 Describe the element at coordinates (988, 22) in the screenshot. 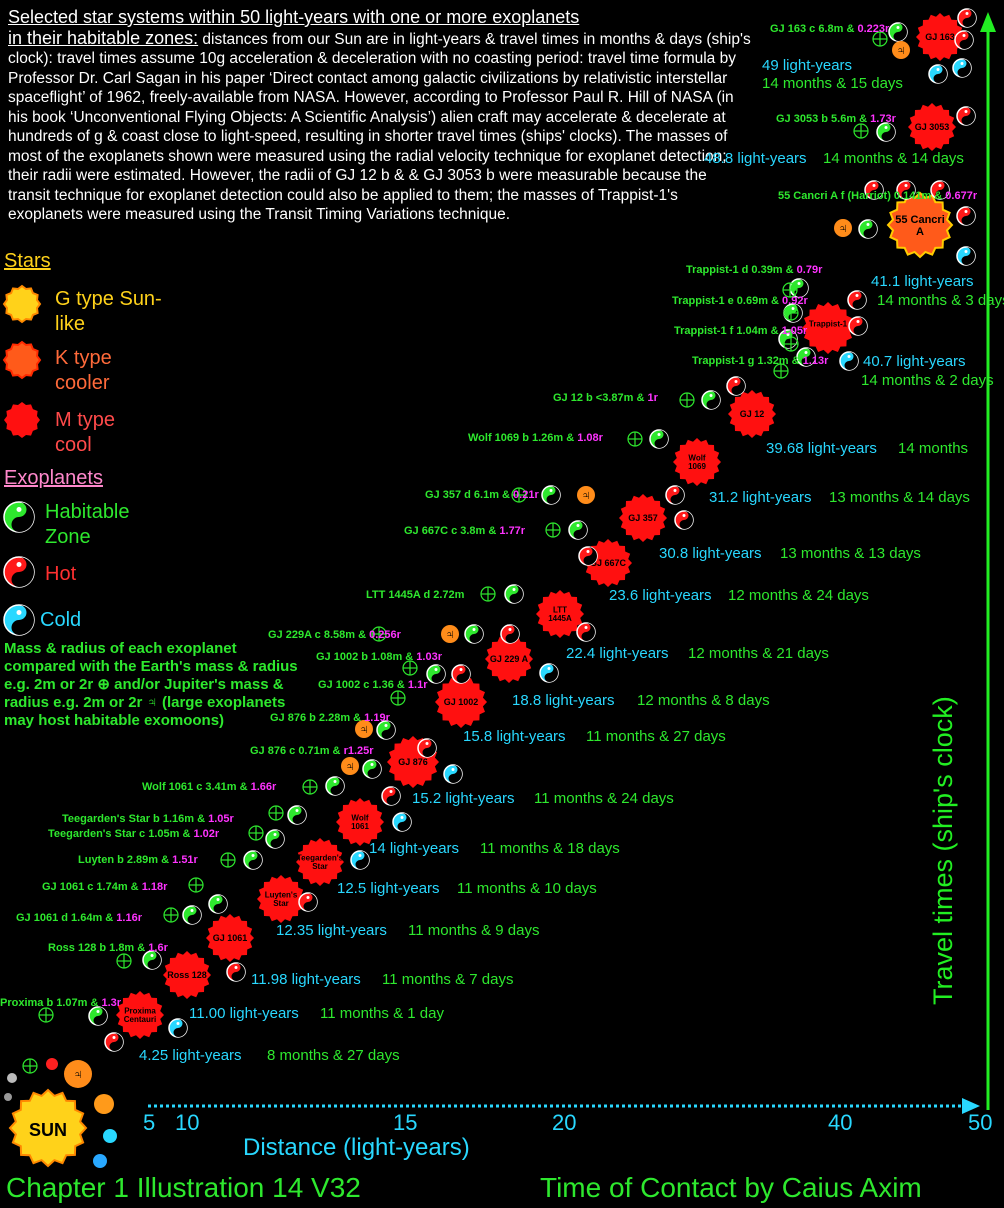

I see `y-axis-arrow-icon` at that location.